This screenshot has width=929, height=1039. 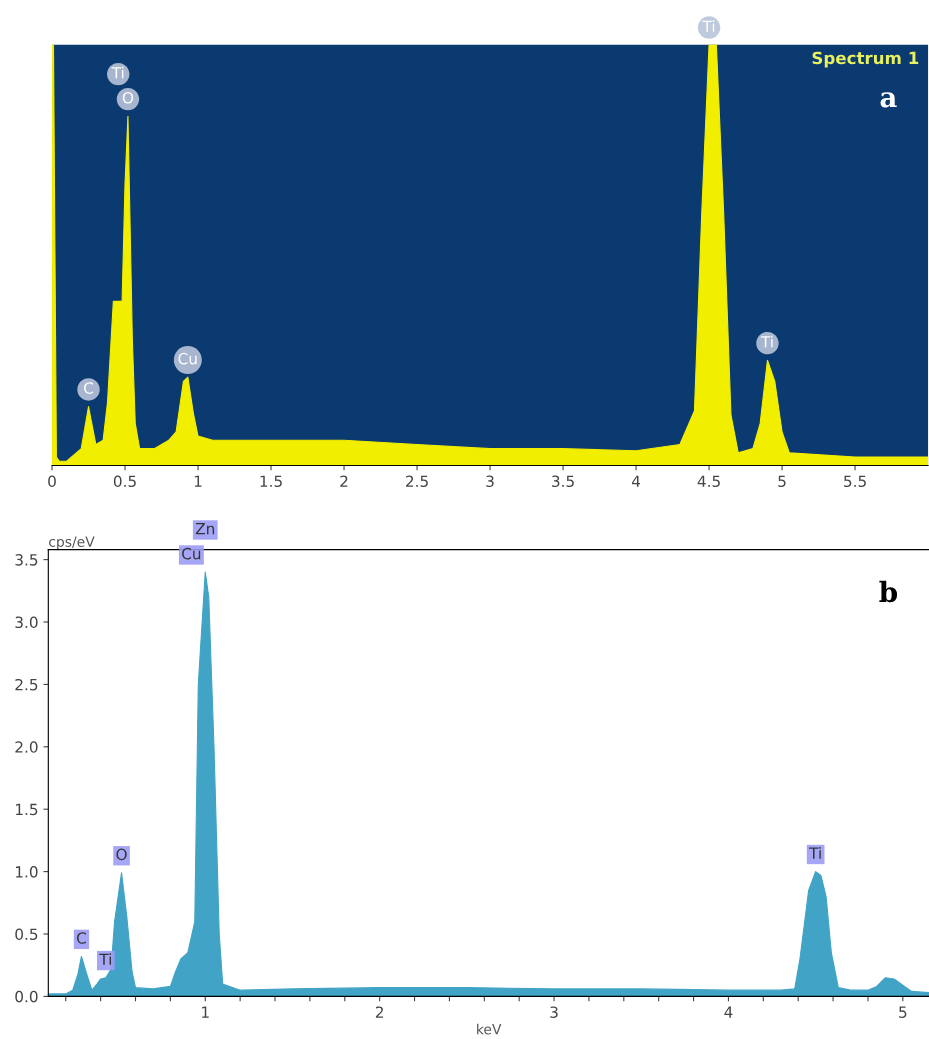 What do you see at coordinates (417, 481) in the screenshot?
I see `x-tick-label: 2.5` at bounding box center [417, 481].